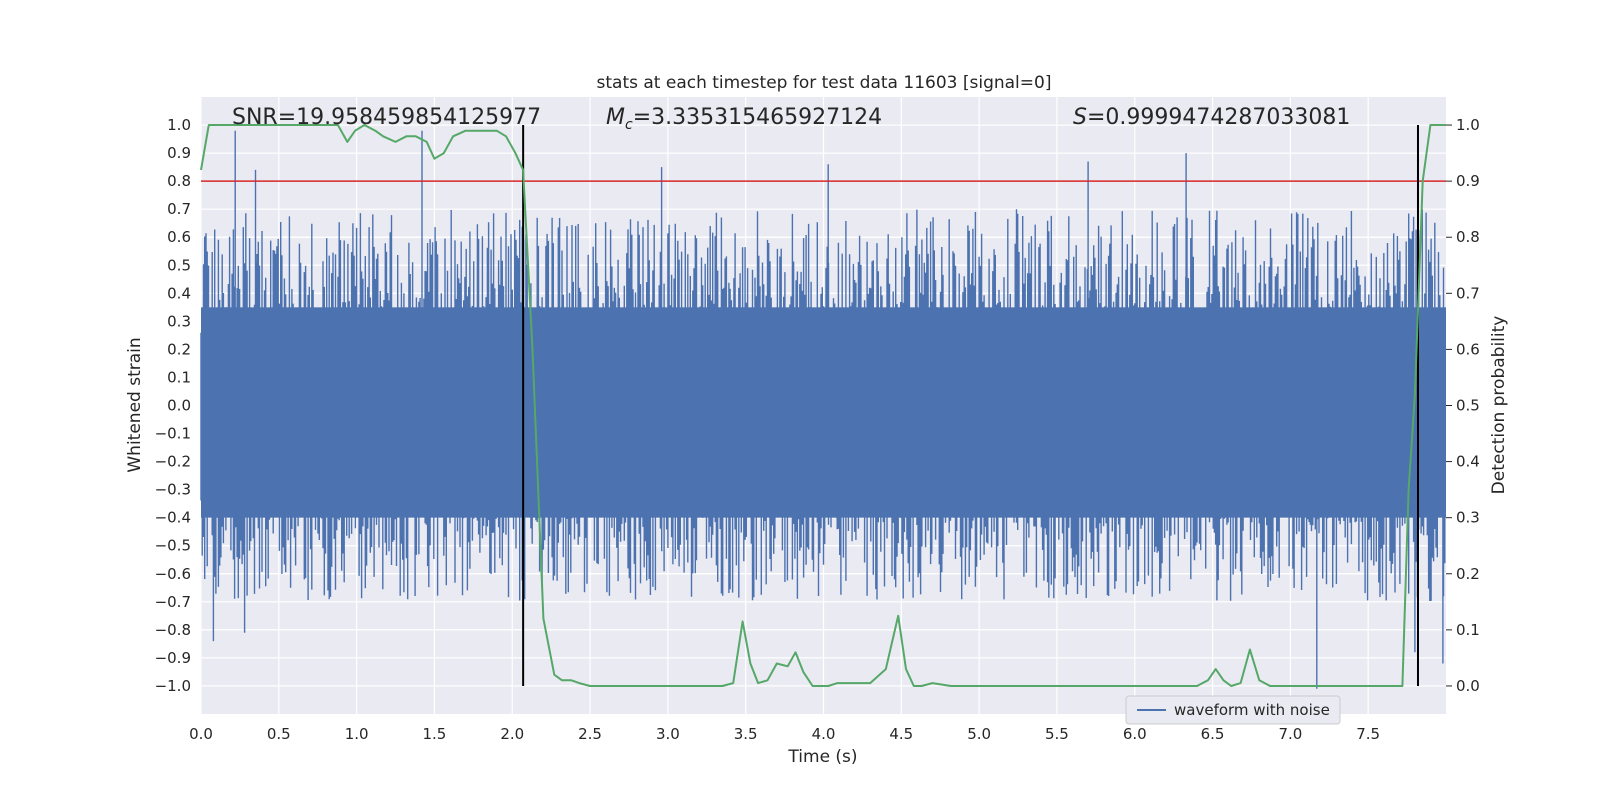 The width and height of the screenshot is (1600, 800). What do you see at coordinates (179, 181) in the screenshot?
I see `y-left-tick-label: 0.8` at bounding box center [179, 181].